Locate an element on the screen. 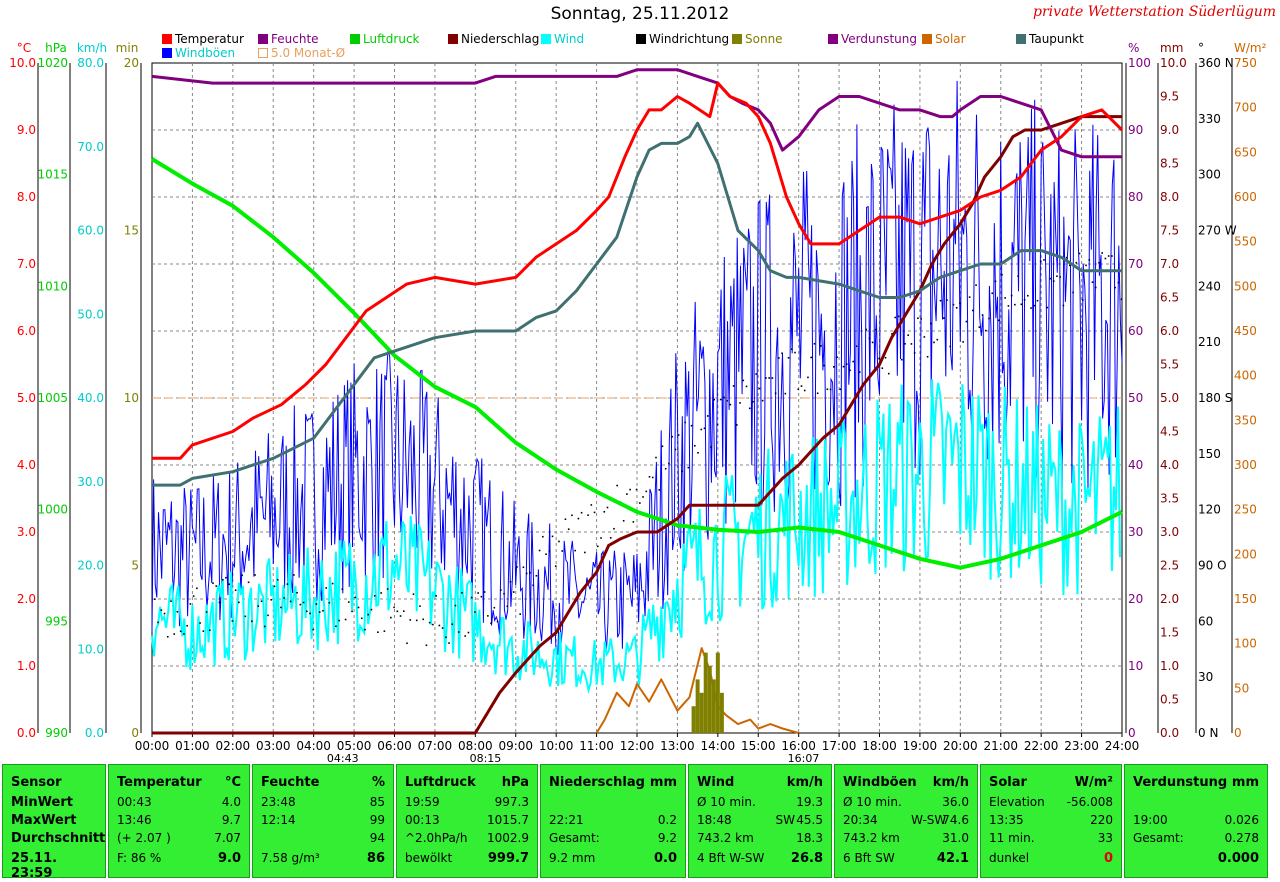  axis-tick-right: 360 N is located at coordinates (1216, 63).